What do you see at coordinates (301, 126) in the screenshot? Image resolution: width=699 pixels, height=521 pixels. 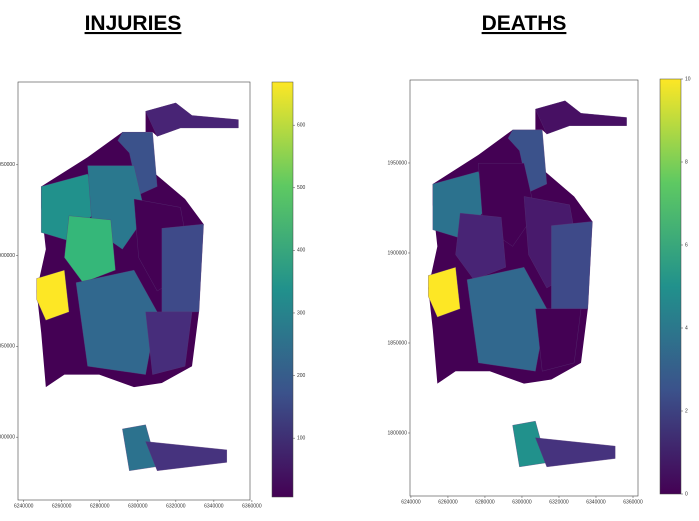 I see `colorbar-tick-label: 600` at bounding box center [301, 126].